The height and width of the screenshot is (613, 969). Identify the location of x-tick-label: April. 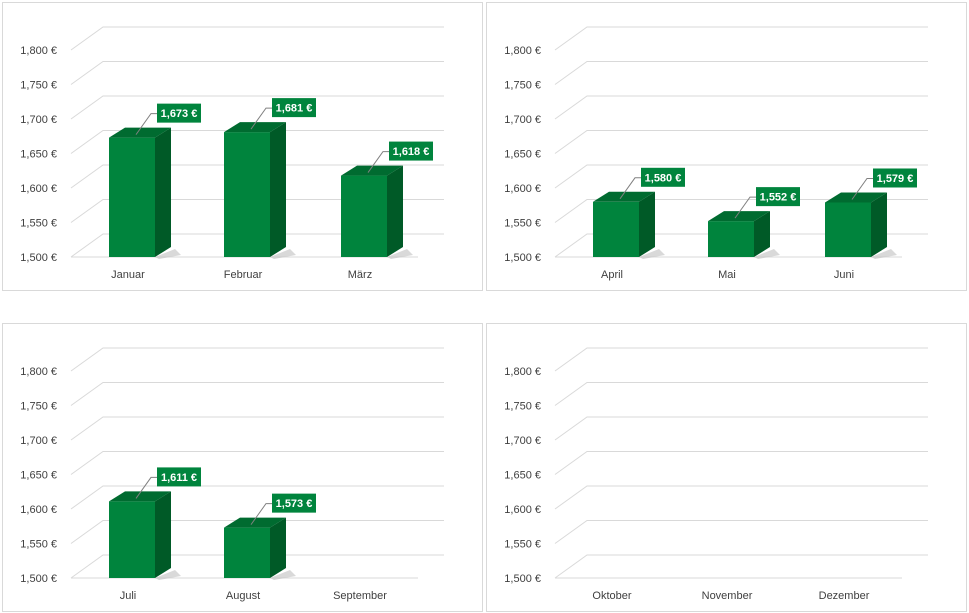
(612, 275).